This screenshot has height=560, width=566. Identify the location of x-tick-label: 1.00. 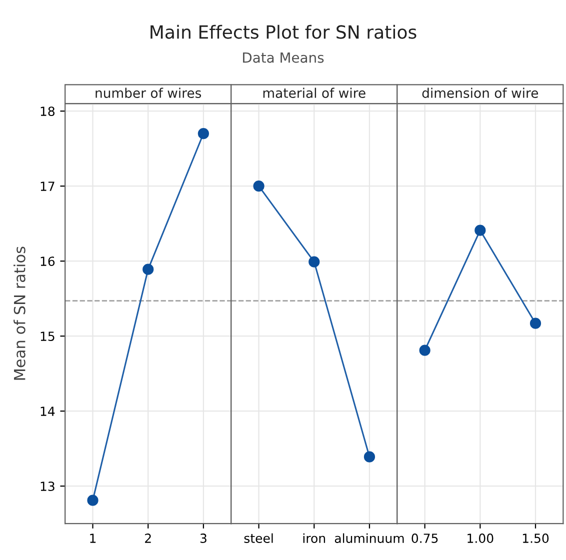
(481, 538).